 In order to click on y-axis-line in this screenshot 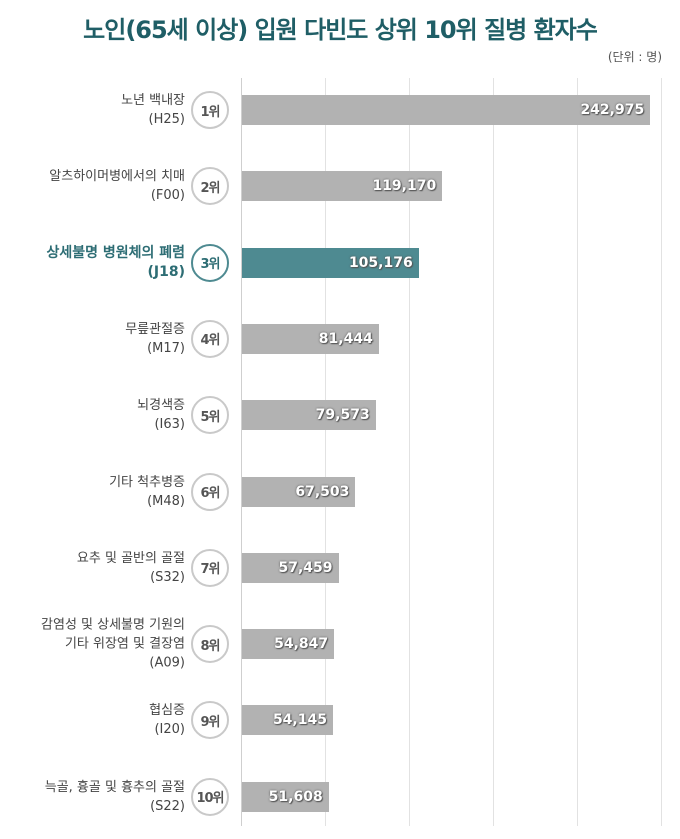, I will do `click(241, 452)`.